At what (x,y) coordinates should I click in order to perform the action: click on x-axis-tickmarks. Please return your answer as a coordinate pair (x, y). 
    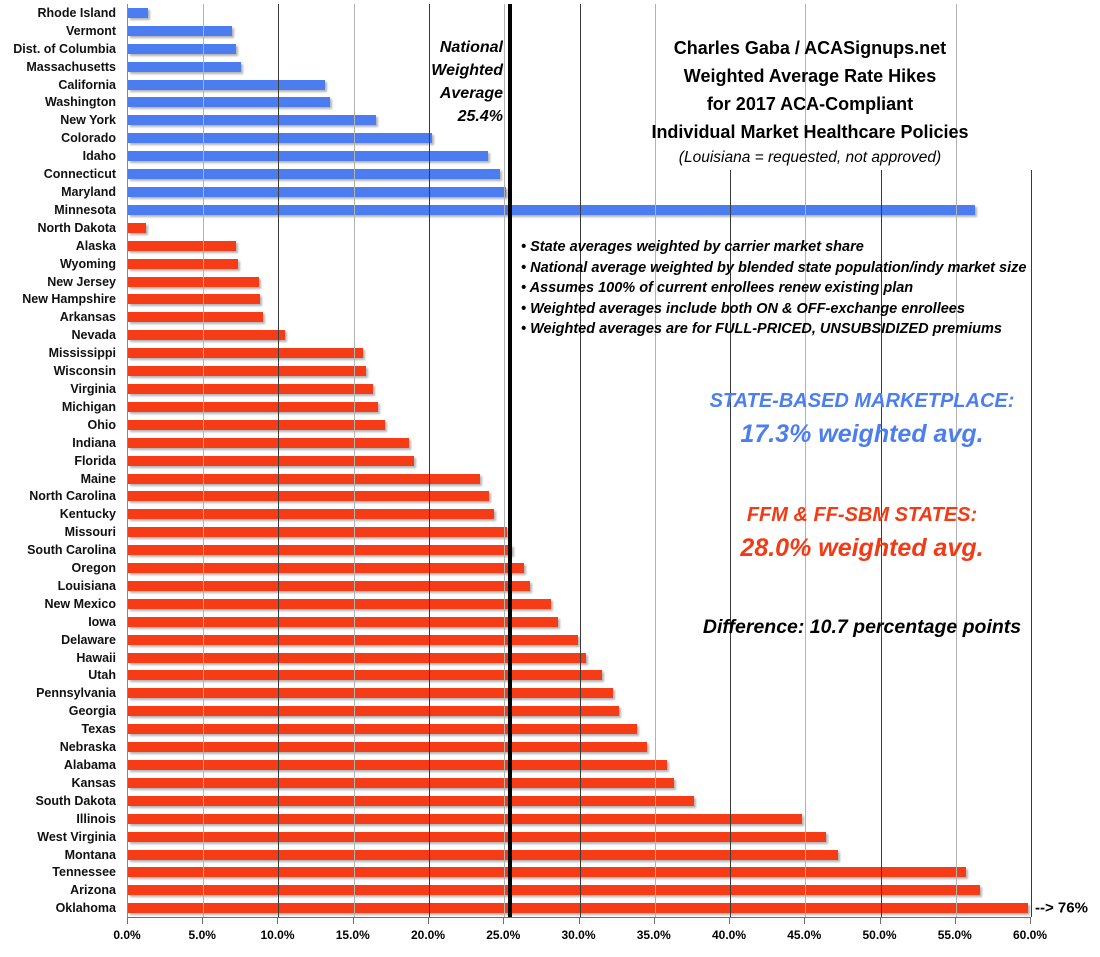
    Looking at the image, I should click on (579, 921).